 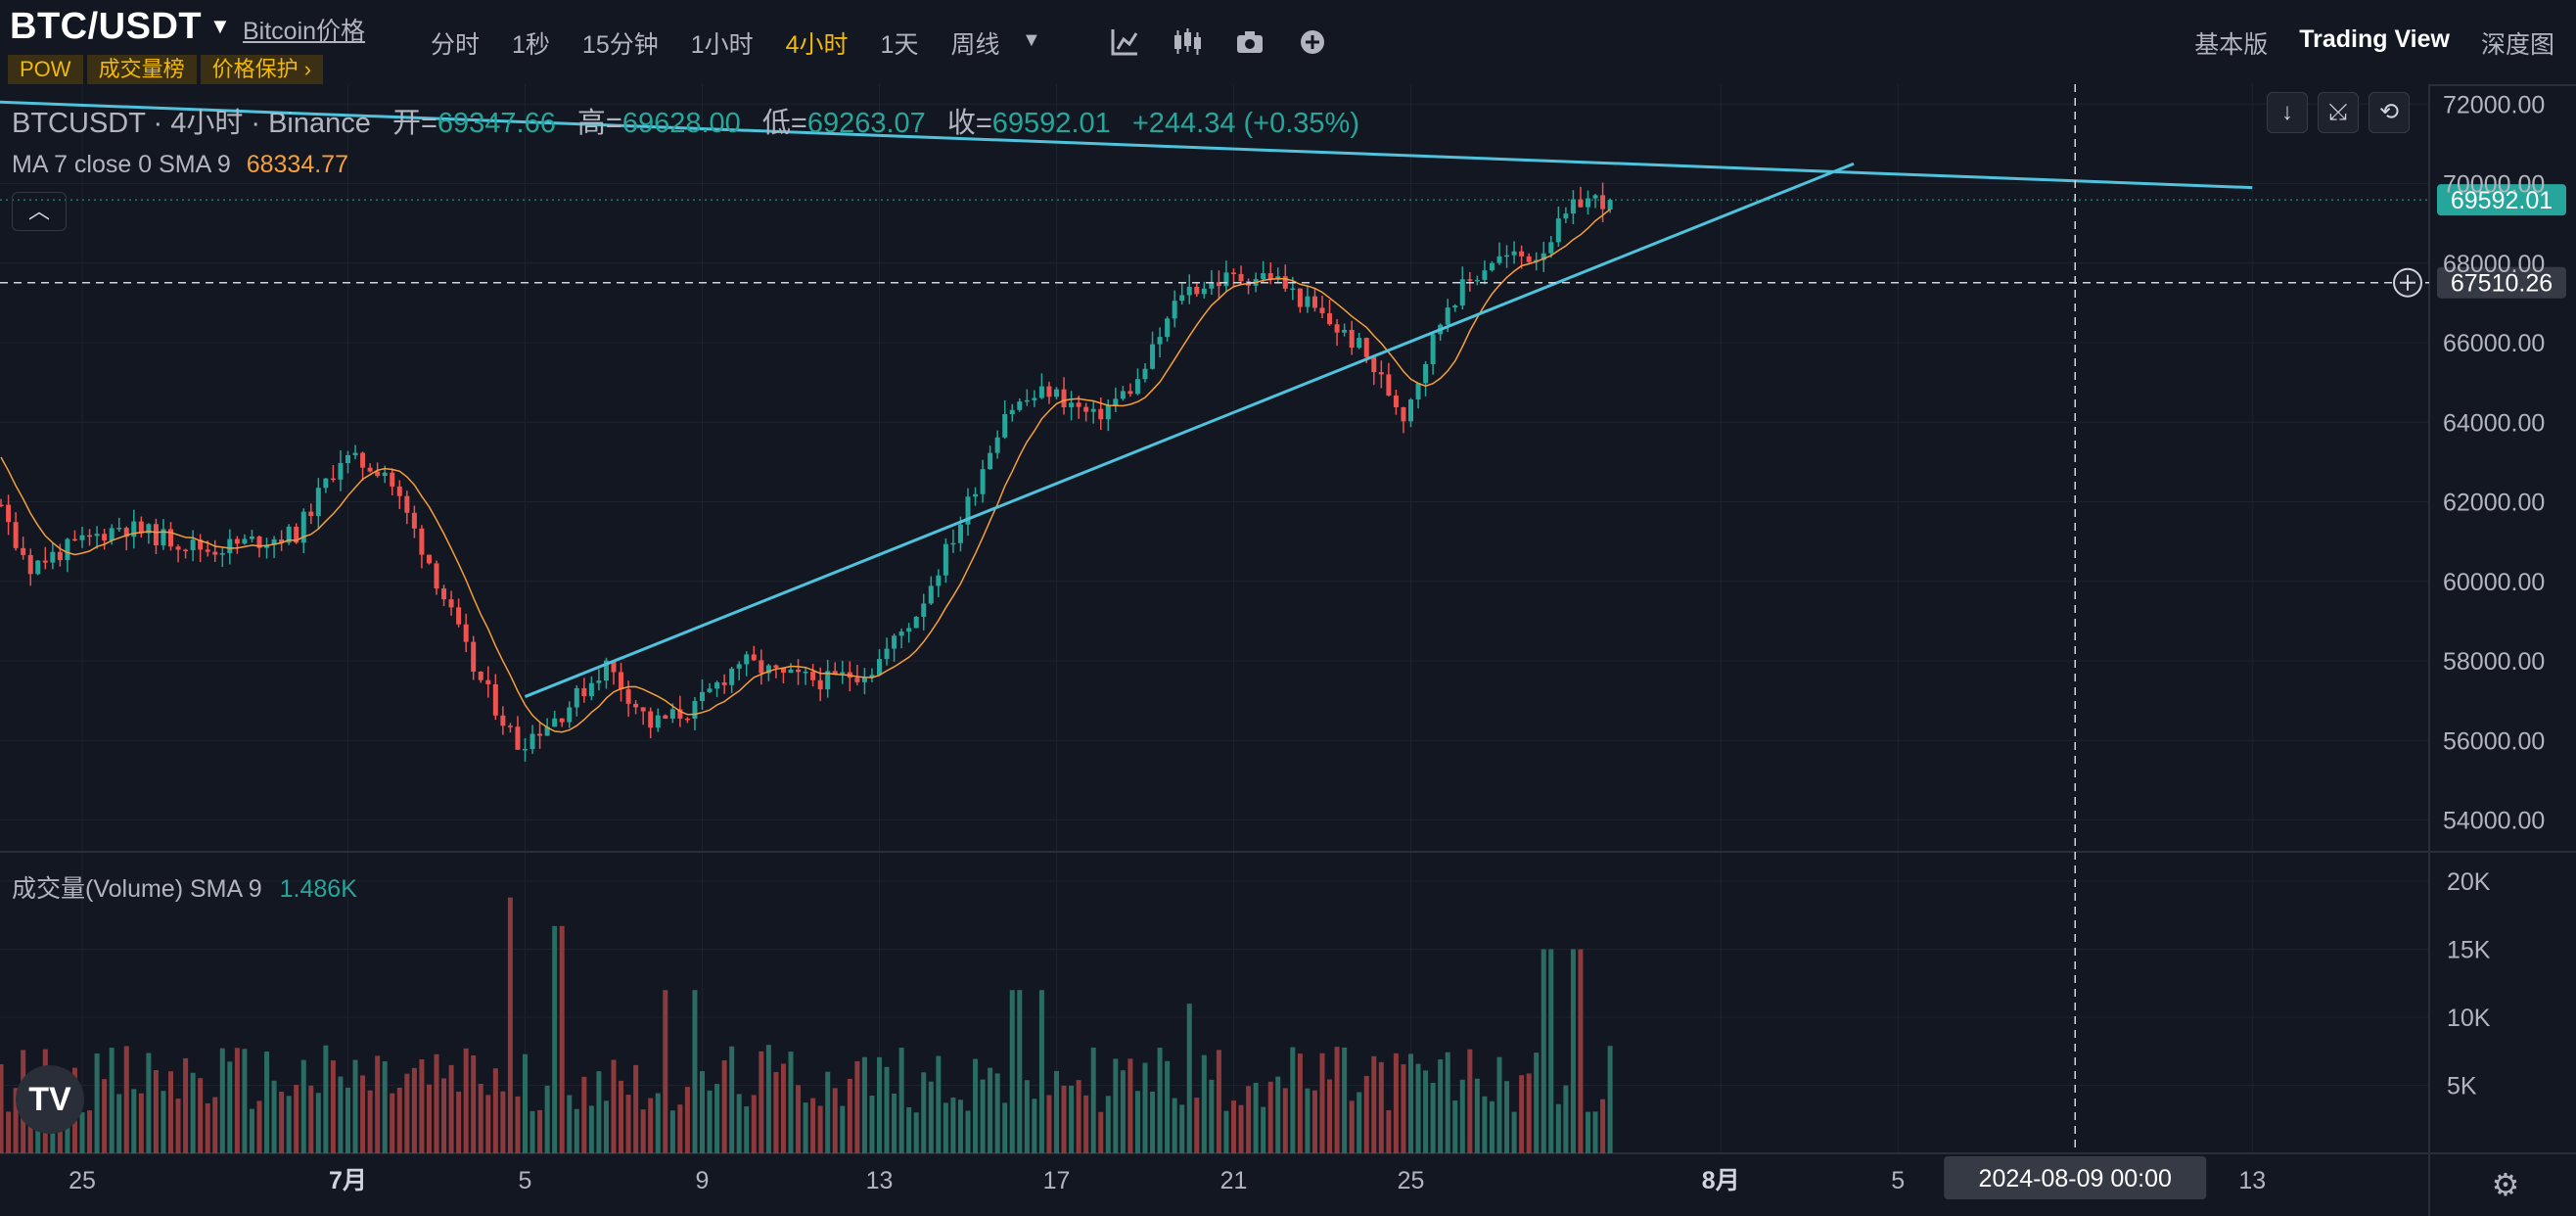 What do you see at coordinates (2501, 282) in the screenshot?
I see `crosshair-price-box` at bounding box center [2501, 282].